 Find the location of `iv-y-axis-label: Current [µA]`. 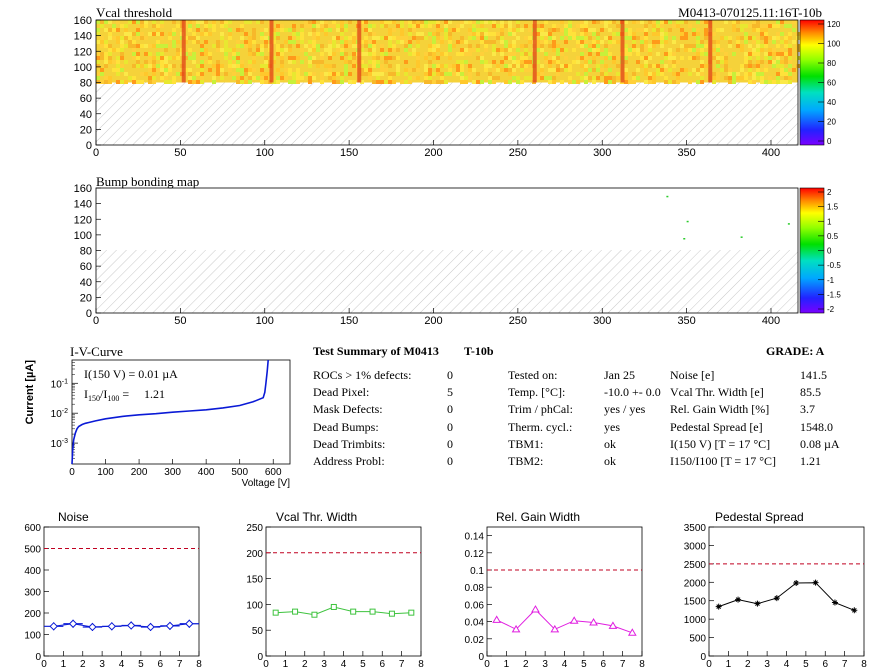

iv-y-axis-label: Current [µA] is located at coordinates (30, 392).